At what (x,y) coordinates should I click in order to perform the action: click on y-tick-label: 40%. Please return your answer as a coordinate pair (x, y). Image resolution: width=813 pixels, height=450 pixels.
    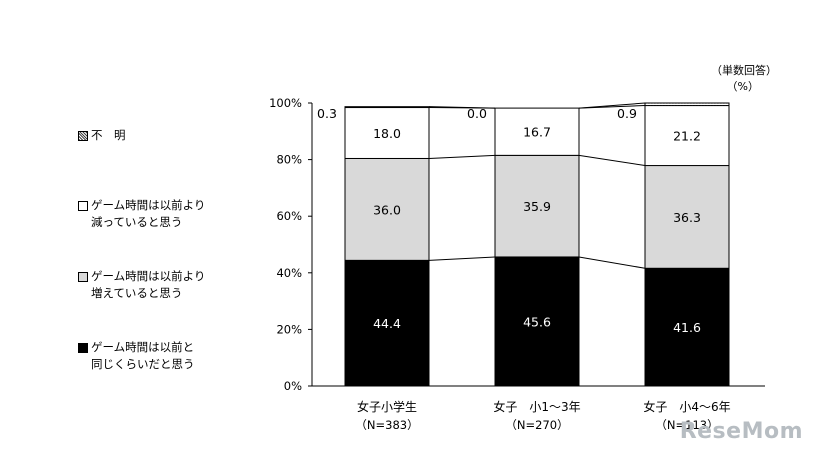
    Looking at the image, I should click on (289, 273).